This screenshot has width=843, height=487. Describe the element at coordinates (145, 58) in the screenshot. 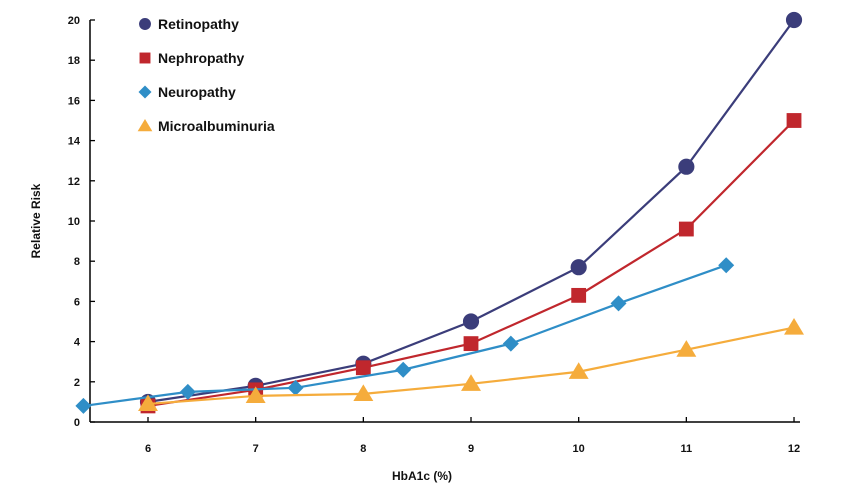

I see `legend-marker-nephropathy` at that location.